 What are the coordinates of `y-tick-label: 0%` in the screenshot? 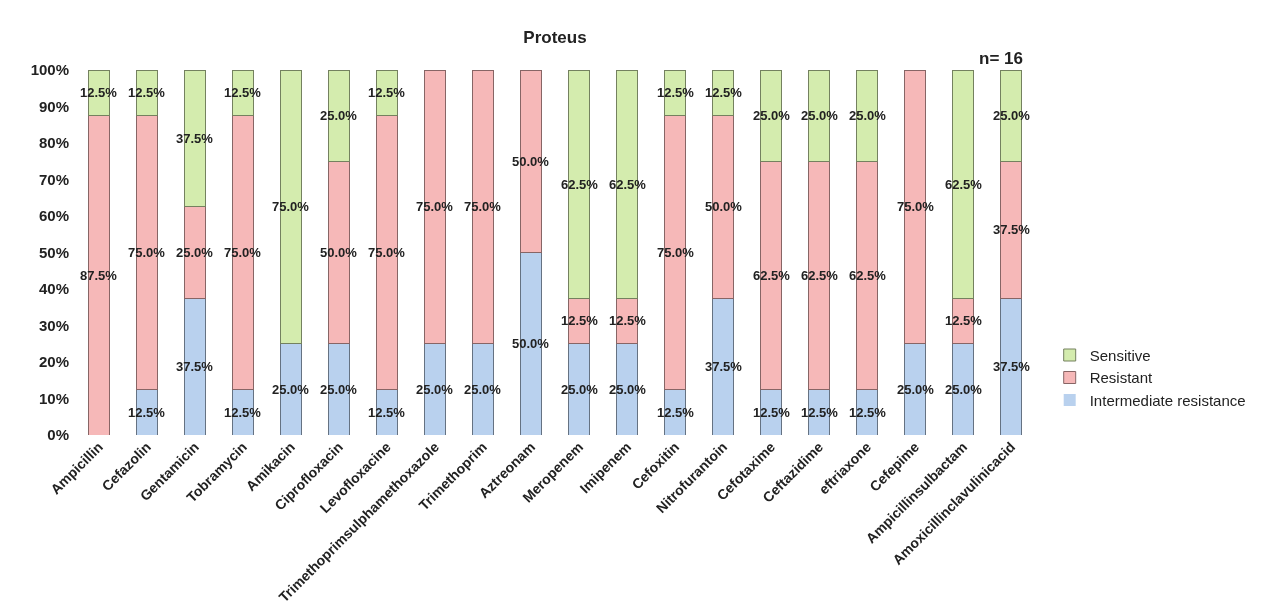 It's located at (58, 435).